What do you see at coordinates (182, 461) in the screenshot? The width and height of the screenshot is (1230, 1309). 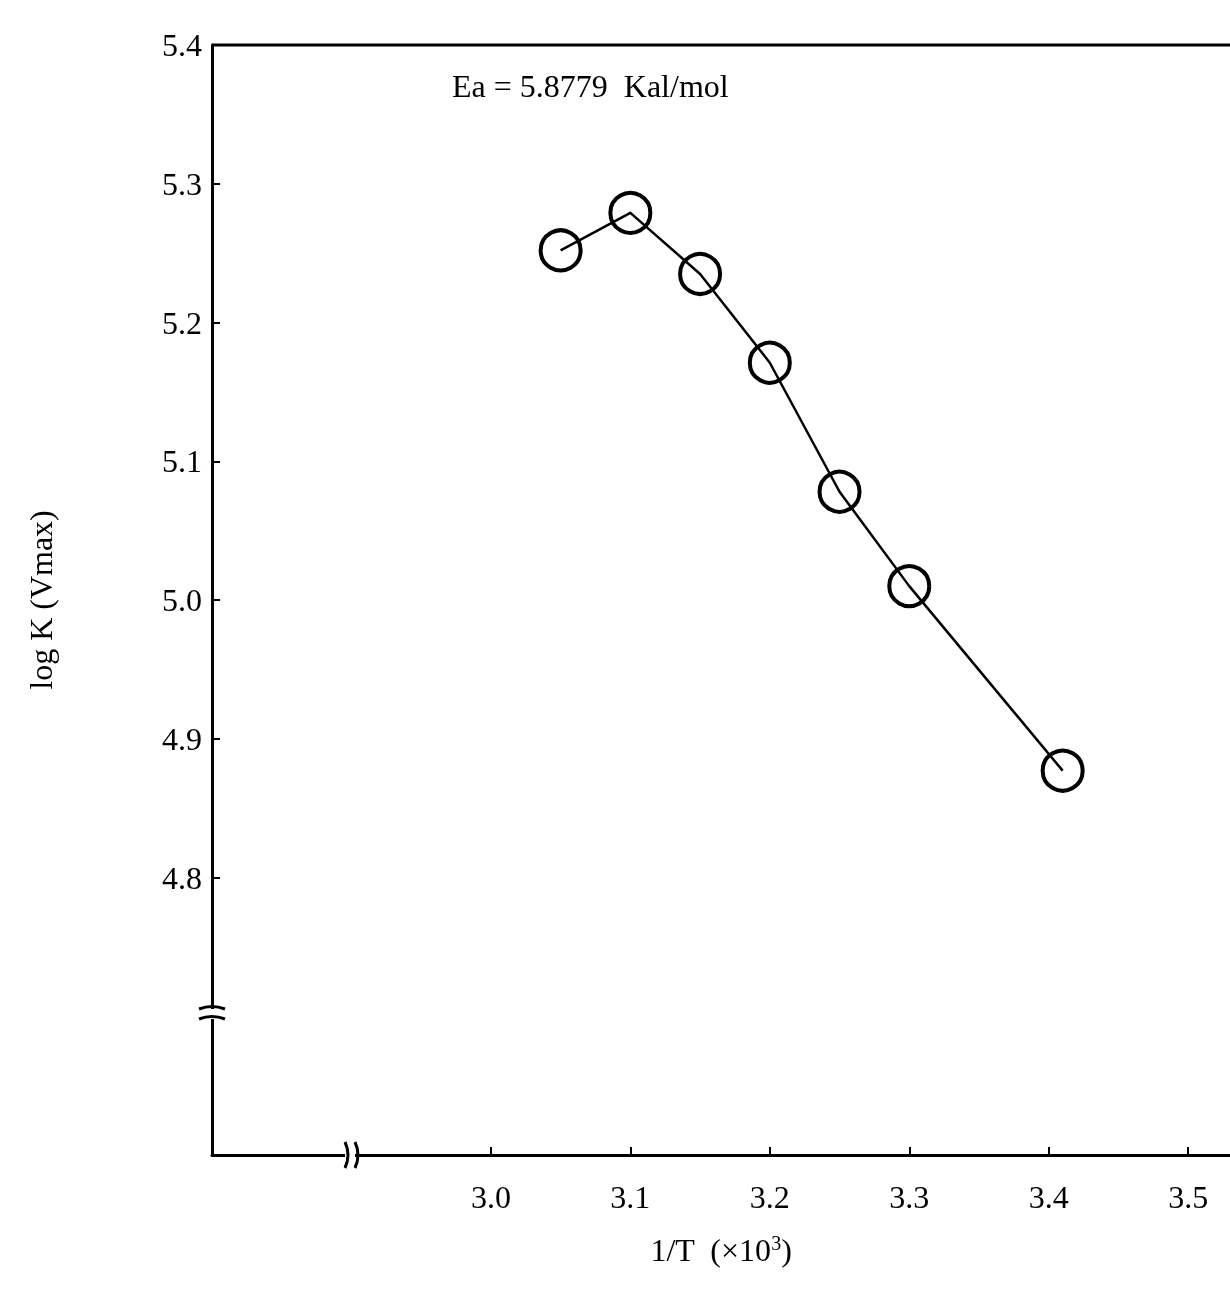 I see `y-tick-label: 5.1` at bounding box center [182, 461].